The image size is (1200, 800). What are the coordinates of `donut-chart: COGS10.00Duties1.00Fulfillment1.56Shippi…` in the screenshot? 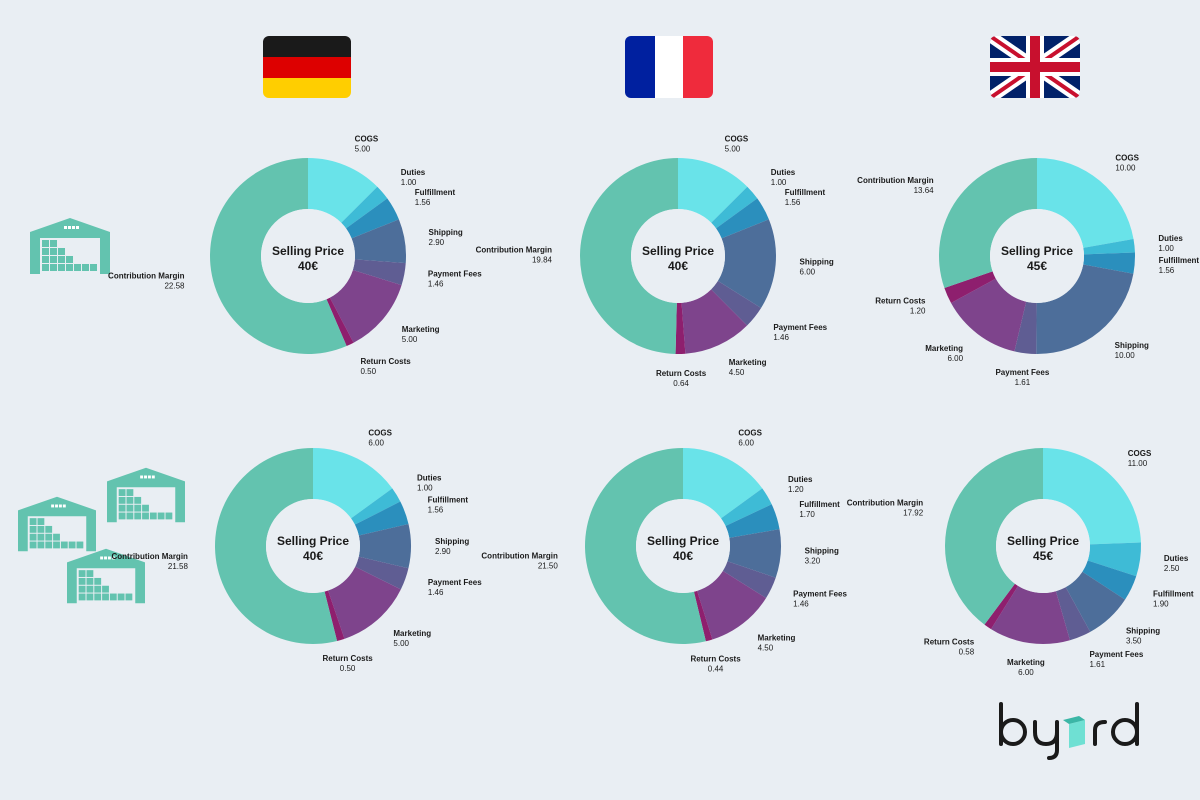 It's located at (1028, 271).